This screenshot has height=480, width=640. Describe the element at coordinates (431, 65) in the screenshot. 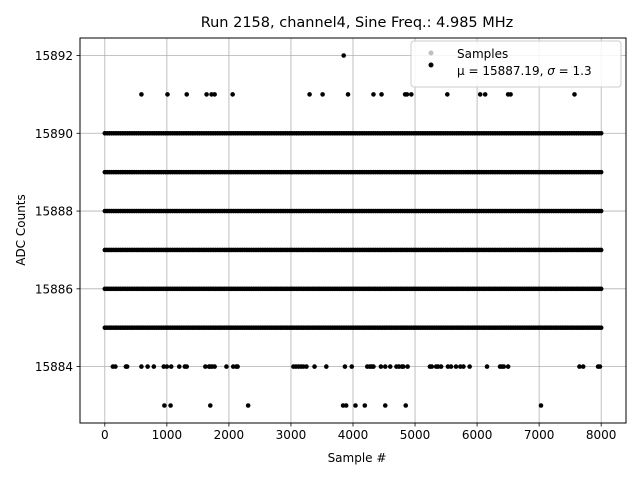

I see `legend-marker-stats` at that location.